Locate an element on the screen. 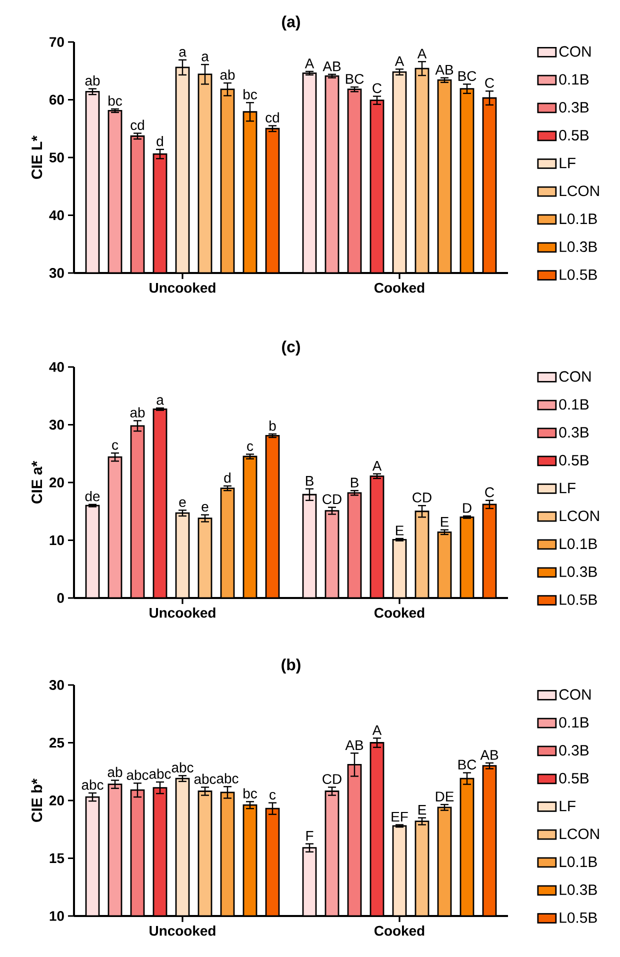 The width and height of the screenshot is (620, 957). data-label: DE is located at coordinates (445, 797).